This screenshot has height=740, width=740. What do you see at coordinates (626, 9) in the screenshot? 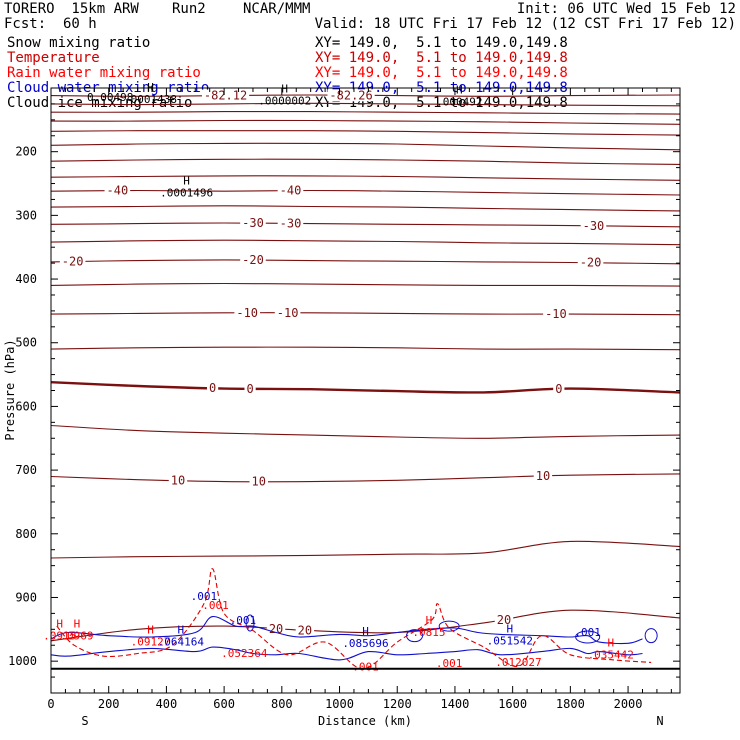
I see `init-time: Init: 06 UTC Wed 15 Feb 12` at bounding box center [626, 9].